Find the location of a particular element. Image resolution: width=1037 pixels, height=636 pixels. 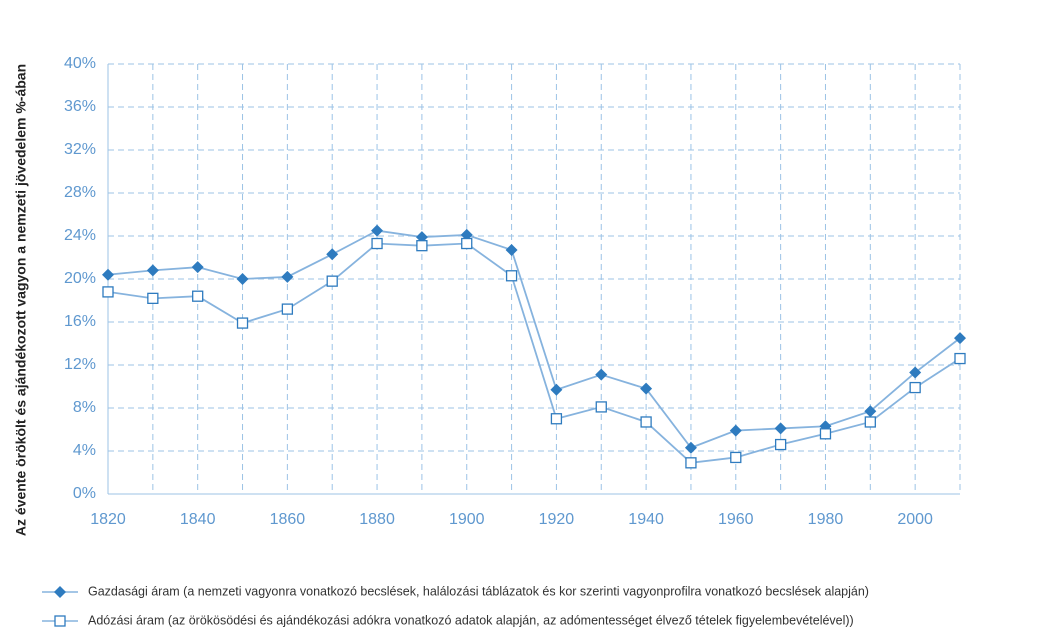

y-tick-label: 0% is located at coordinates (84, 493).